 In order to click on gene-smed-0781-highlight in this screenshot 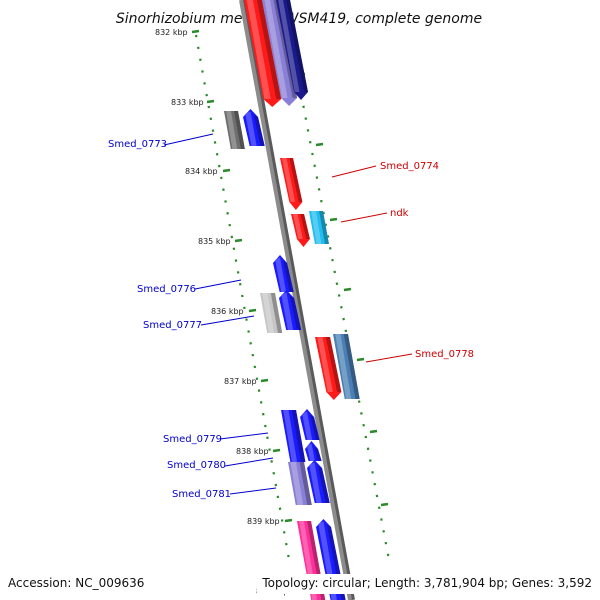, I will do `click(315, 482)`.